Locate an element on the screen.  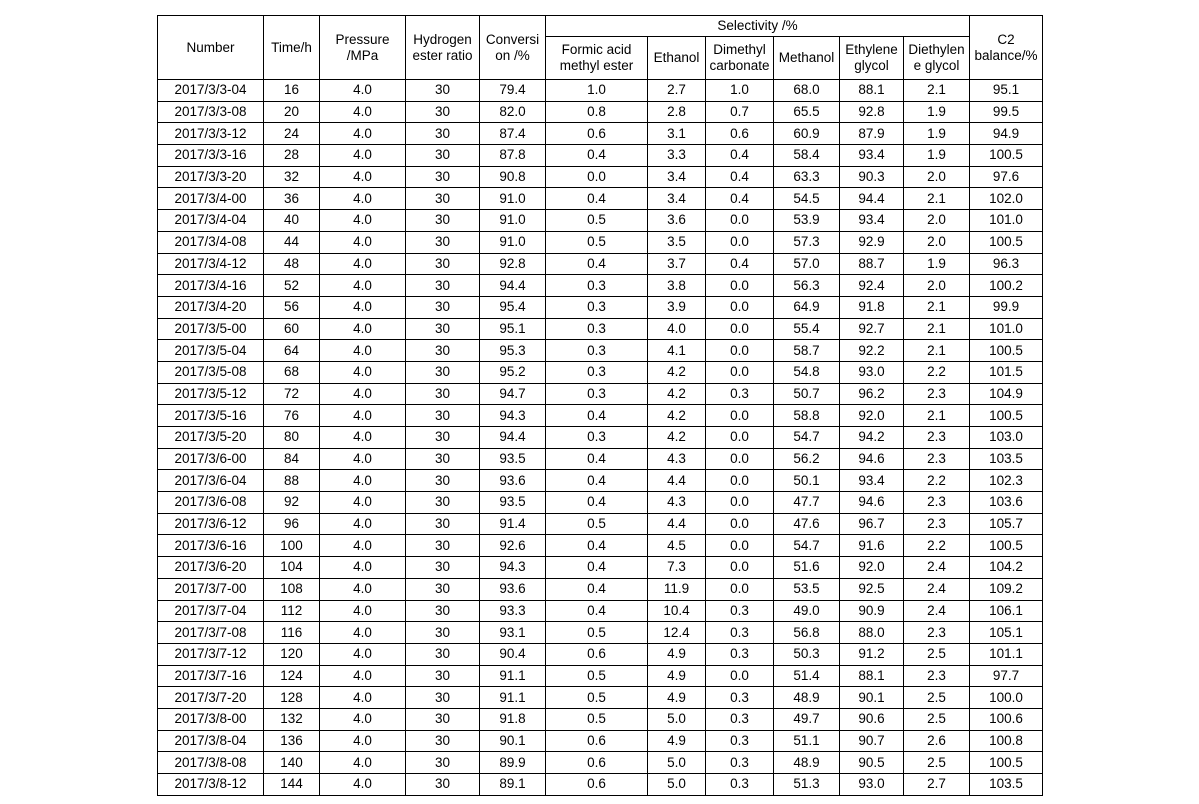
cell-c2-balance: 99.9 is located at coordinates (1006, 307).